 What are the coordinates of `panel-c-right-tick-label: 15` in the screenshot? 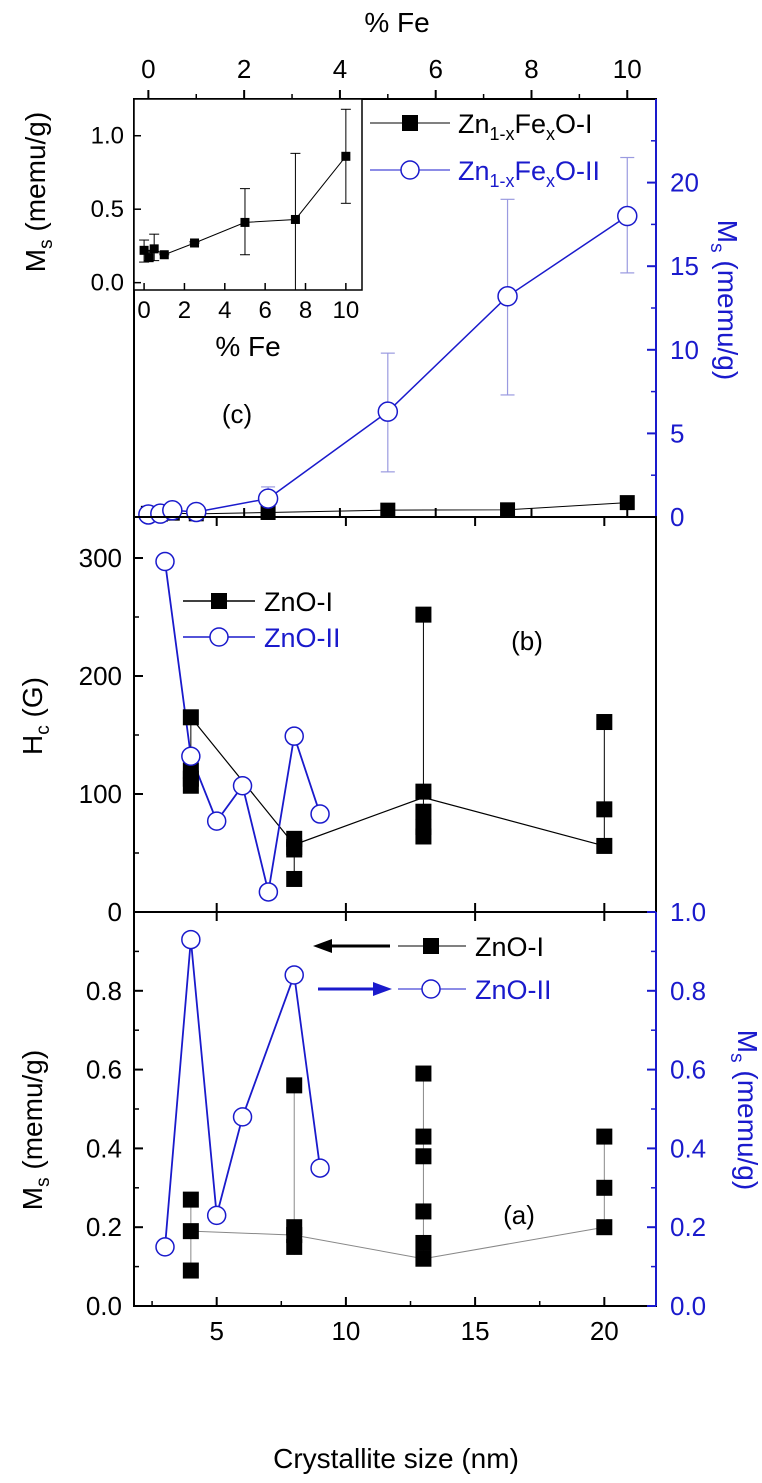 It's located at (684, 266).